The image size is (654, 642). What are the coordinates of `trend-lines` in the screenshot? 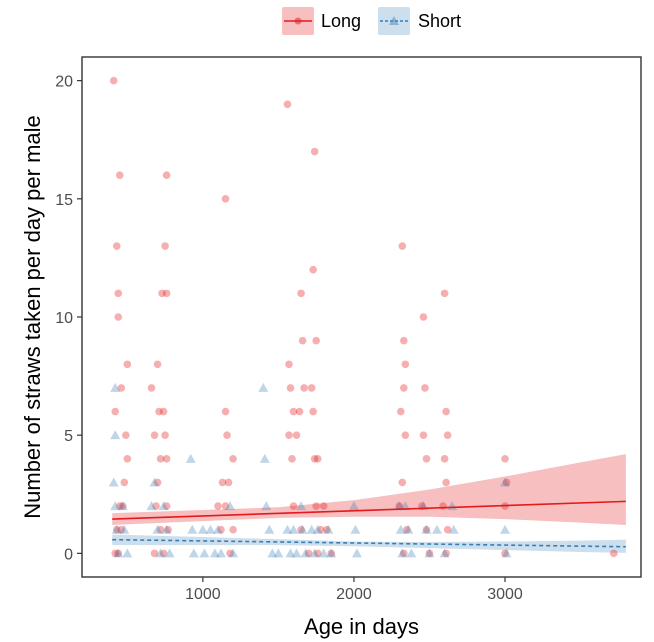 It's located at (369, 524).